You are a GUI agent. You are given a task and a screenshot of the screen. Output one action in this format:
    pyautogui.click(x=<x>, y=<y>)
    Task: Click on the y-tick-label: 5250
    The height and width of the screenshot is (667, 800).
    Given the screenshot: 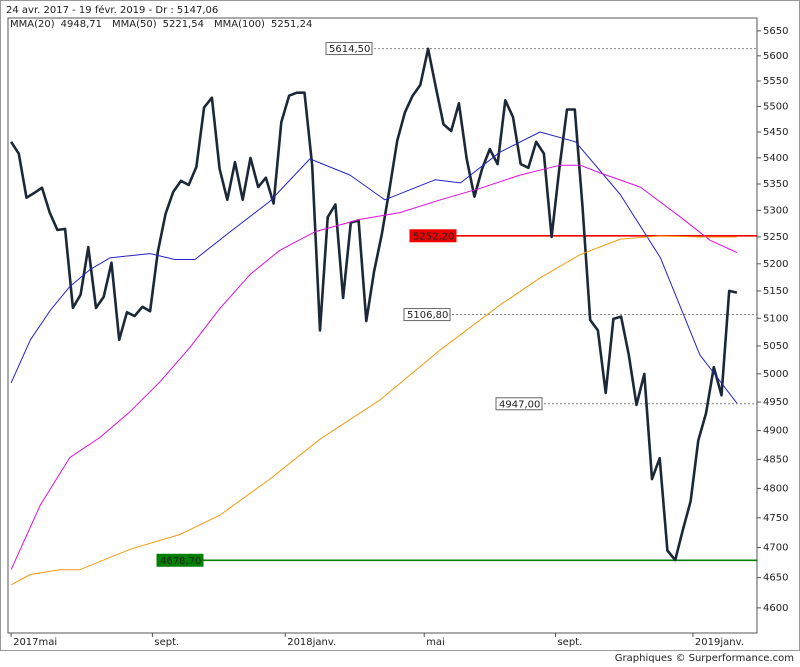 What is the action you would take?
    pyautogui.click(x=775, y=237)
    